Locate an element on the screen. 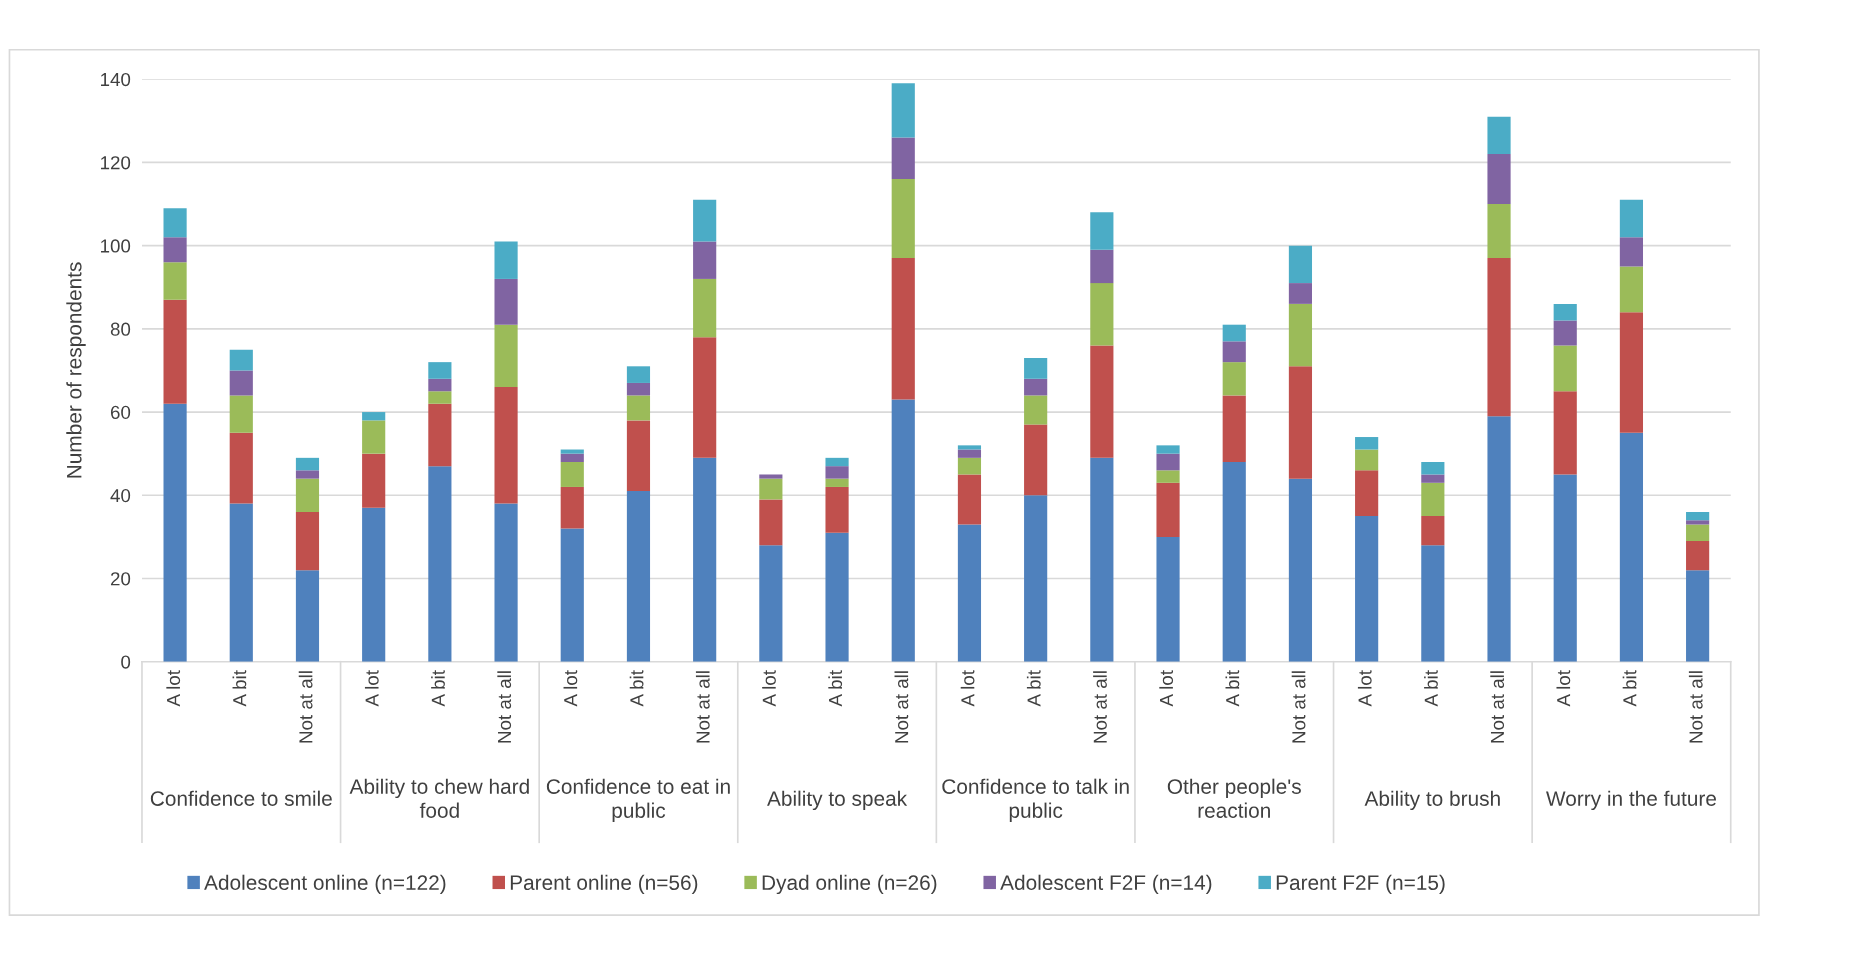 This screenshot has width=1856, height=966. y-tick-label: 20 is located at coordinates (120, 579).